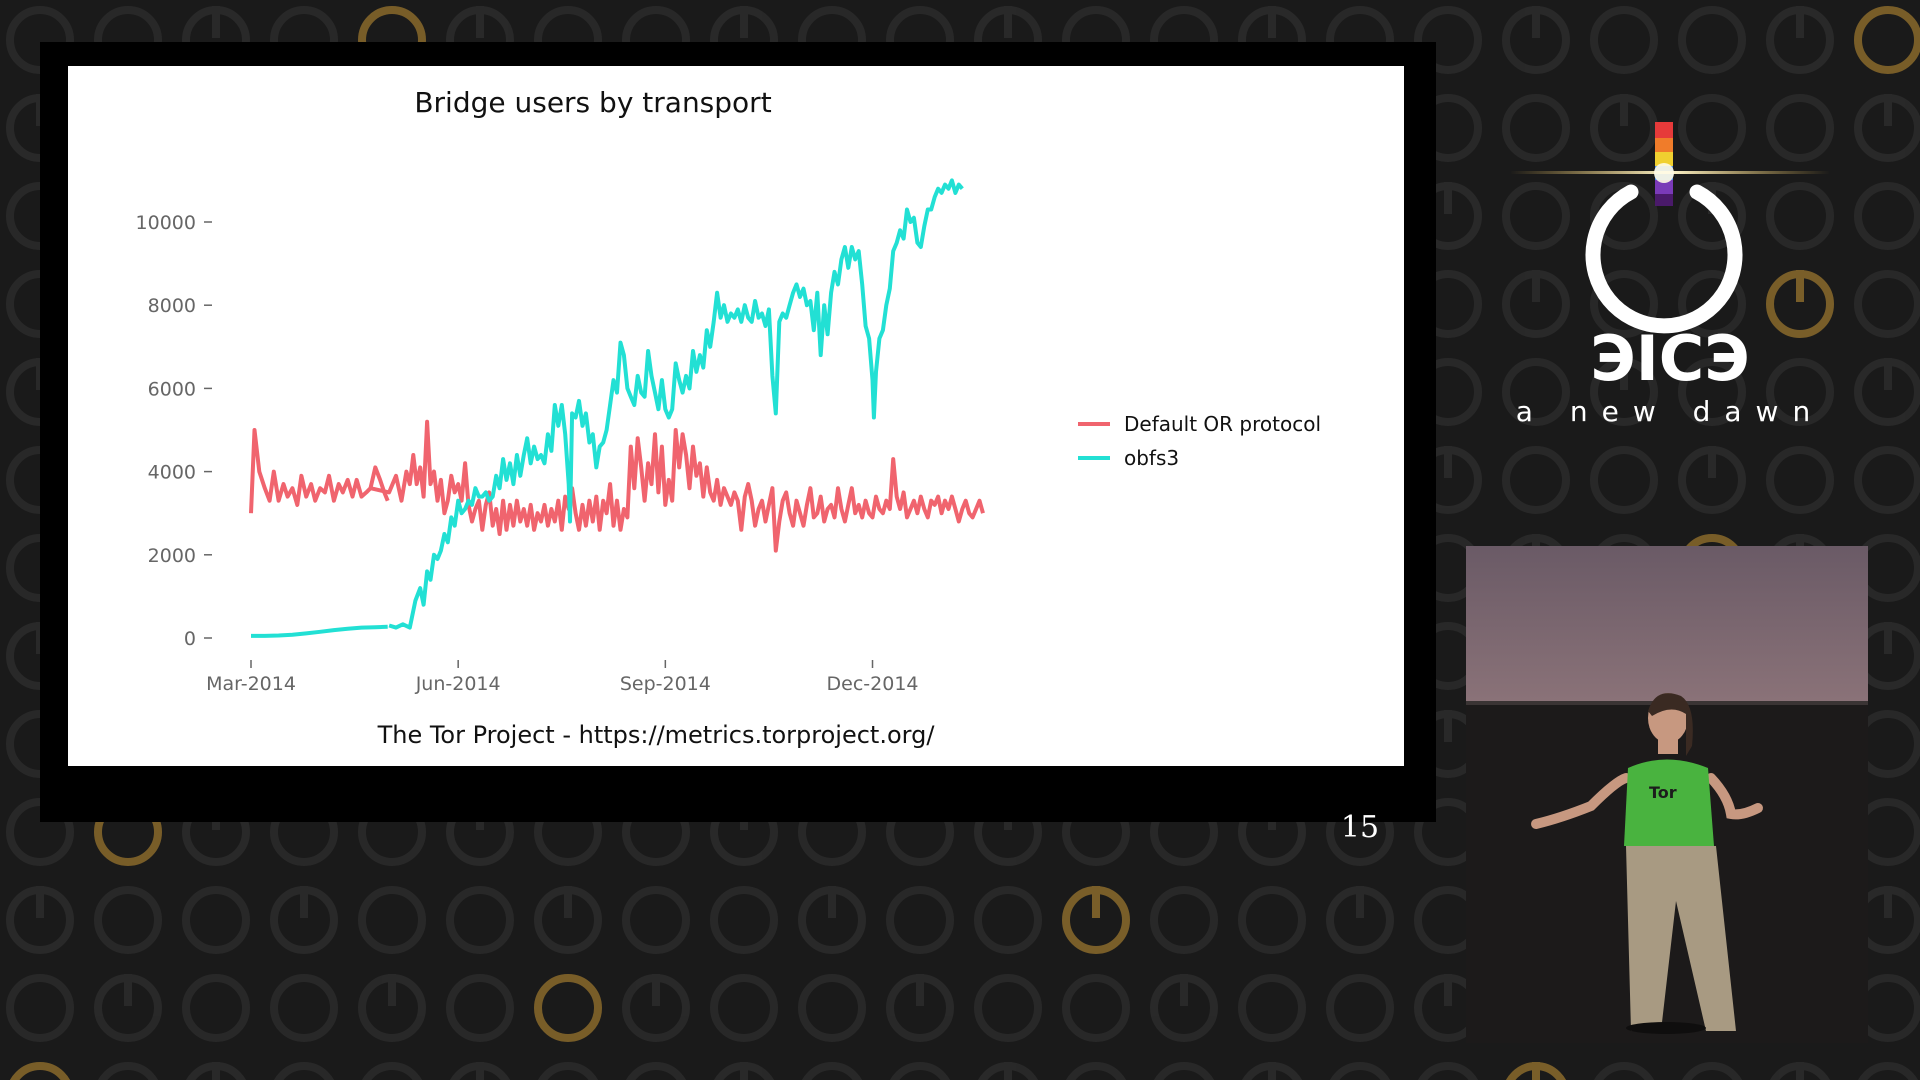 The width and height of the screenshot is (1920, 1080). Describe the element at coordinates (172, 473) in the screenshot. I see `y-tick-label: 4000` at that location.